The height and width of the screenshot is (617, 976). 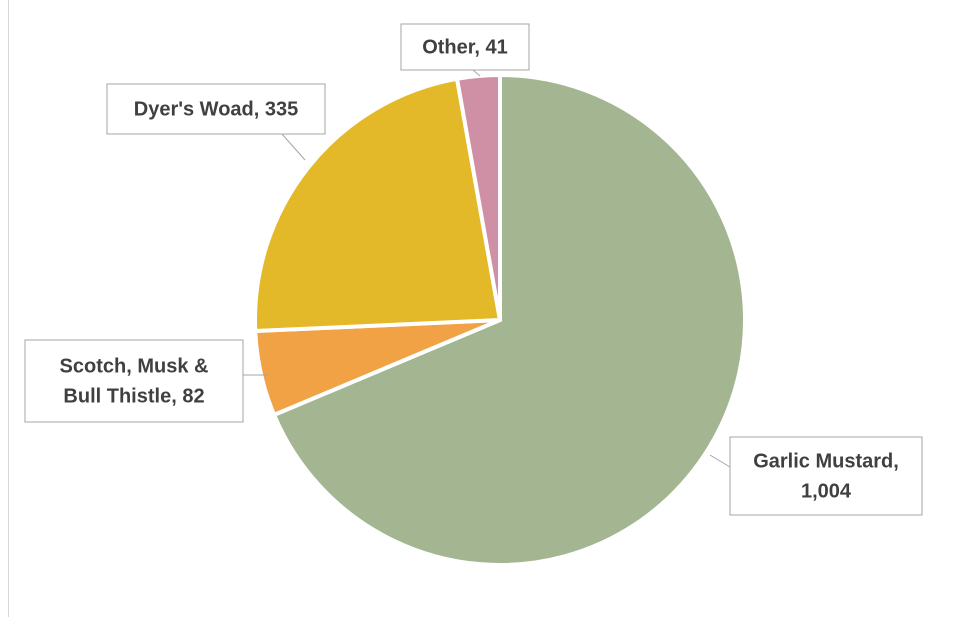 I want to click on pie-slice-other, so click(x=478, y=197).